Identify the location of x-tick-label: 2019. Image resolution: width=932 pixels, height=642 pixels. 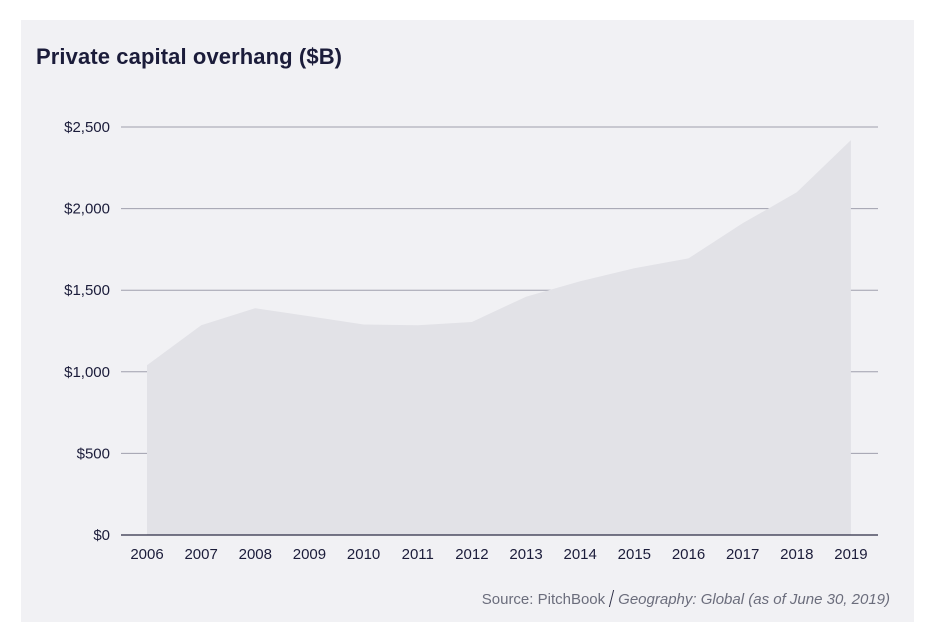
(850, 554).